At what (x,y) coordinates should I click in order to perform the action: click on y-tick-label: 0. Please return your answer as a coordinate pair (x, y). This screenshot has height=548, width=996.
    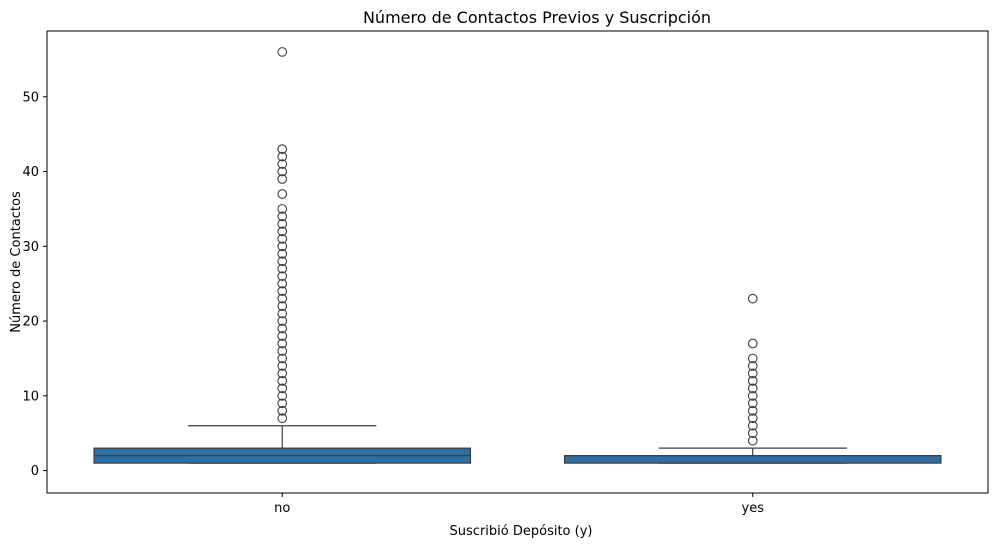
    Looking at the image, I should click on (35, 471).